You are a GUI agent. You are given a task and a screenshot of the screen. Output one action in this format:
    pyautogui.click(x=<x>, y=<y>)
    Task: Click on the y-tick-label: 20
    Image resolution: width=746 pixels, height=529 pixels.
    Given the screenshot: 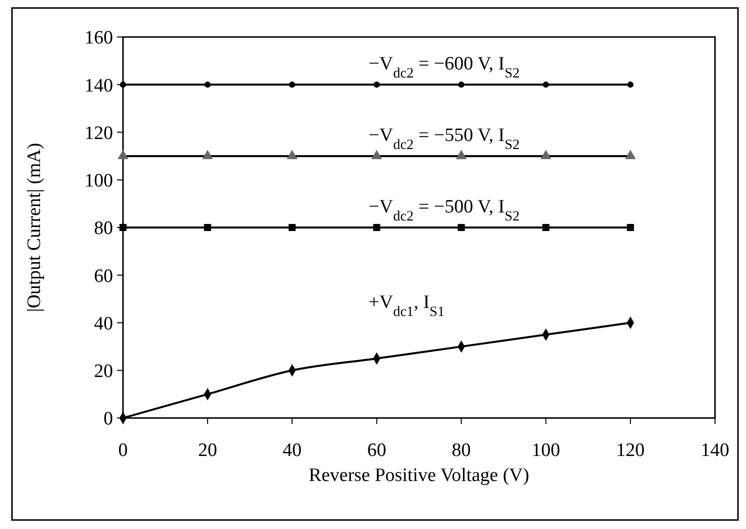 What is the action you would take?
    pyautogui.click(x=103, y=371)
    